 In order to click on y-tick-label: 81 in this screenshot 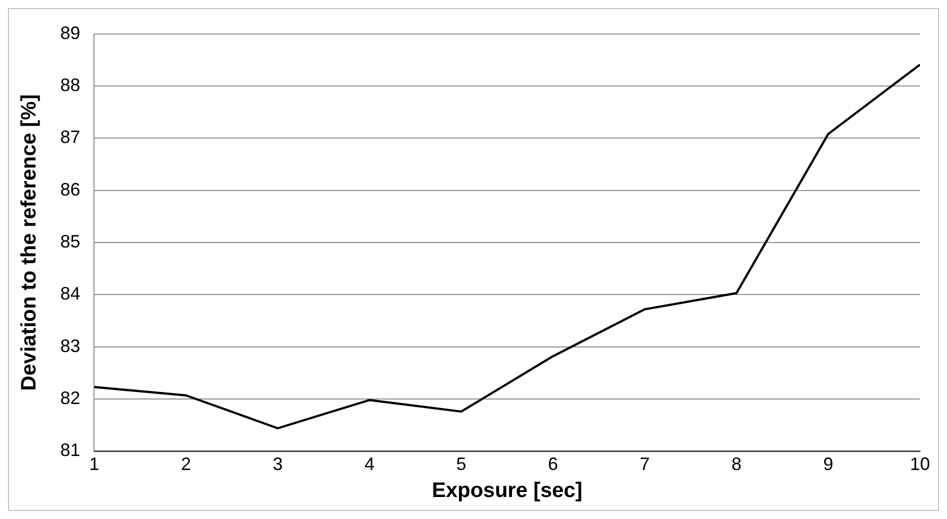, I will do `click(70, 450)`.